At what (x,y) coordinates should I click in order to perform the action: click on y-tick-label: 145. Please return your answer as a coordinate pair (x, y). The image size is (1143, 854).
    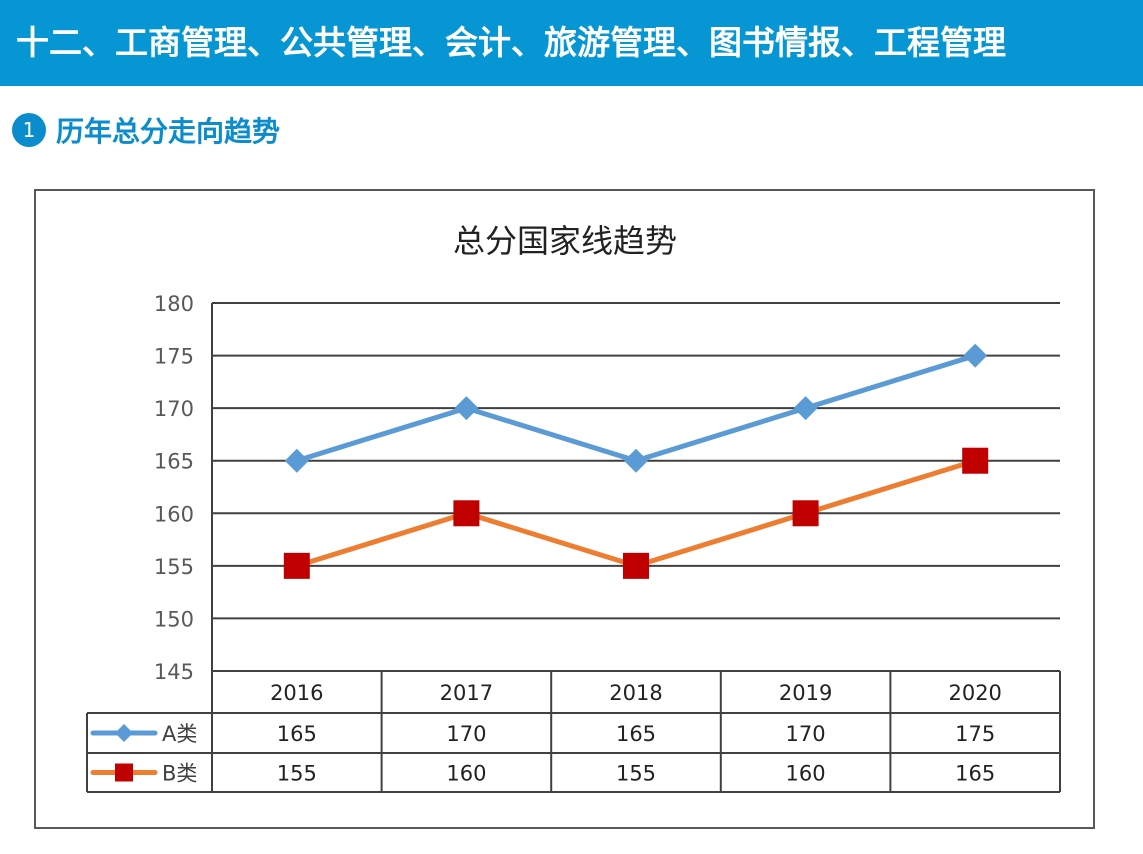
    Looking at the image, I should click on (174, 672).